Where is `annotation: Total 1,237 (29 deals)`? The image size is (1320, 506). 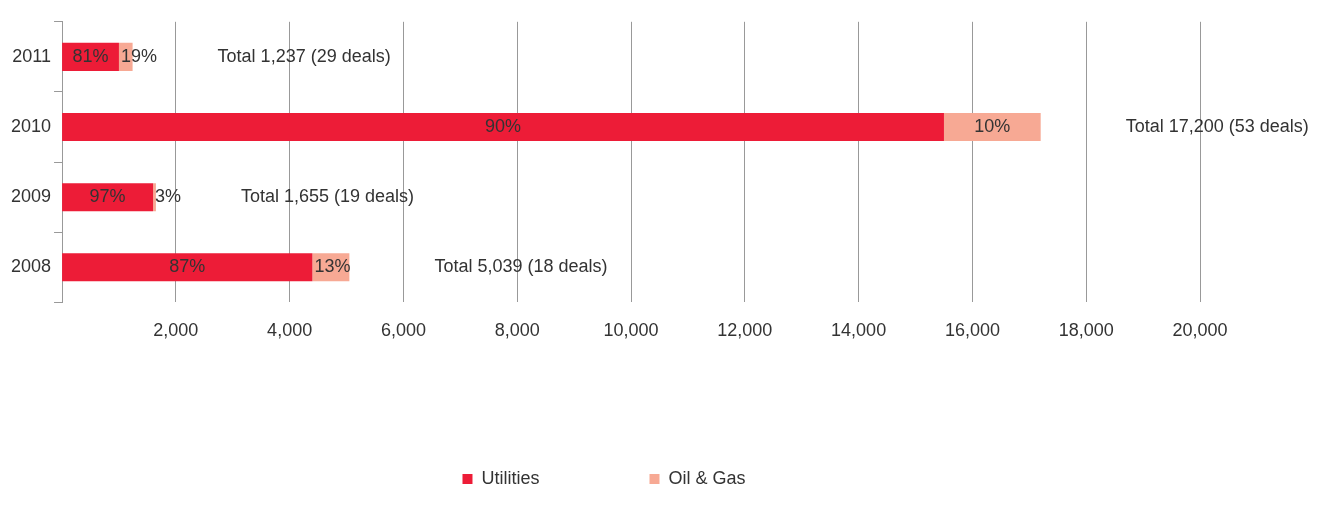 annotation: Total 1,237 (29 deals) is located at coordinates (304, 55).